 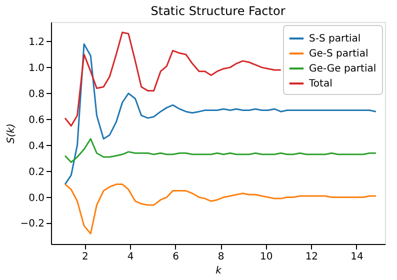 I want to click on y-tick-label: 1.2, so click(x=36, y=42).